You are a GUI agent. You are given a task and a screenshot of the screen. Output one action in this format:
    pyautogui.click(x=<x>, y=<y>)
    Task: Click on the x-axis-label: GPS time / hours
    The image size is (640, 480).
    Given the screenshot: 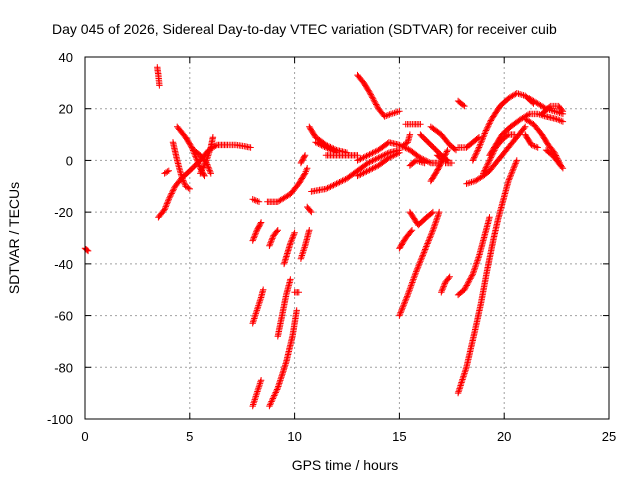 What is the action you would take?
    pyautogui.click(x=345, y=465)
    